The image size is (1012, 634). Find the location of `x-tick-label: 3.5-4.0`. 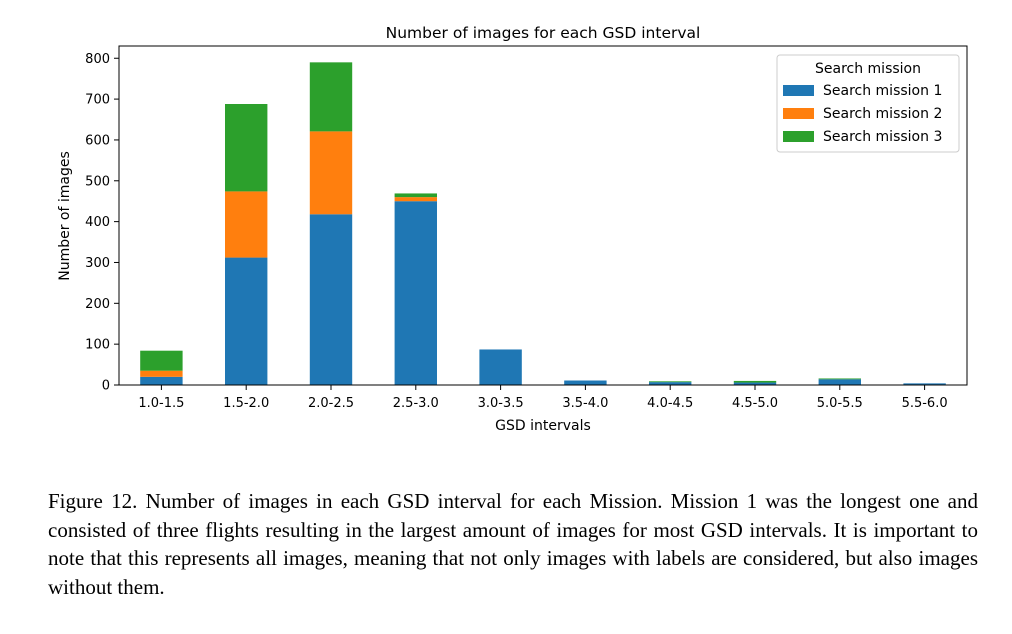

x-tick-label: 3.5-4.0 is located at coordinates (585, 403).